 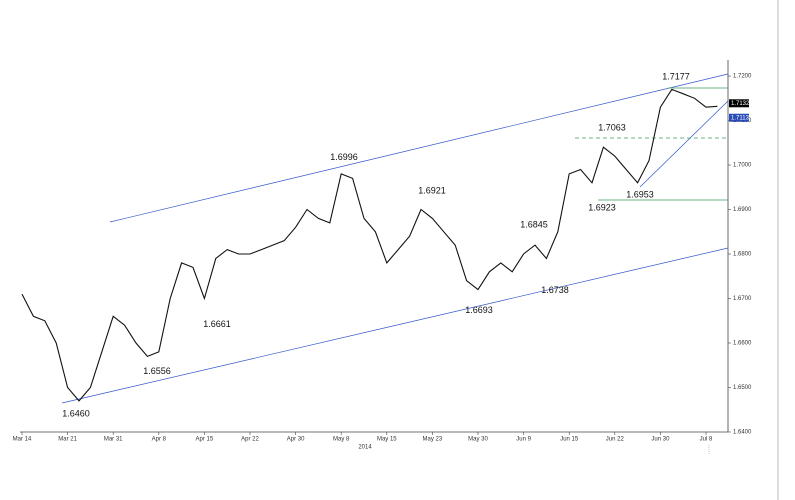 What do you see at coordinates (205, 440) in the screenshot?
I see `x-tick-label: Apr 15` at bounding box center [205, 440].